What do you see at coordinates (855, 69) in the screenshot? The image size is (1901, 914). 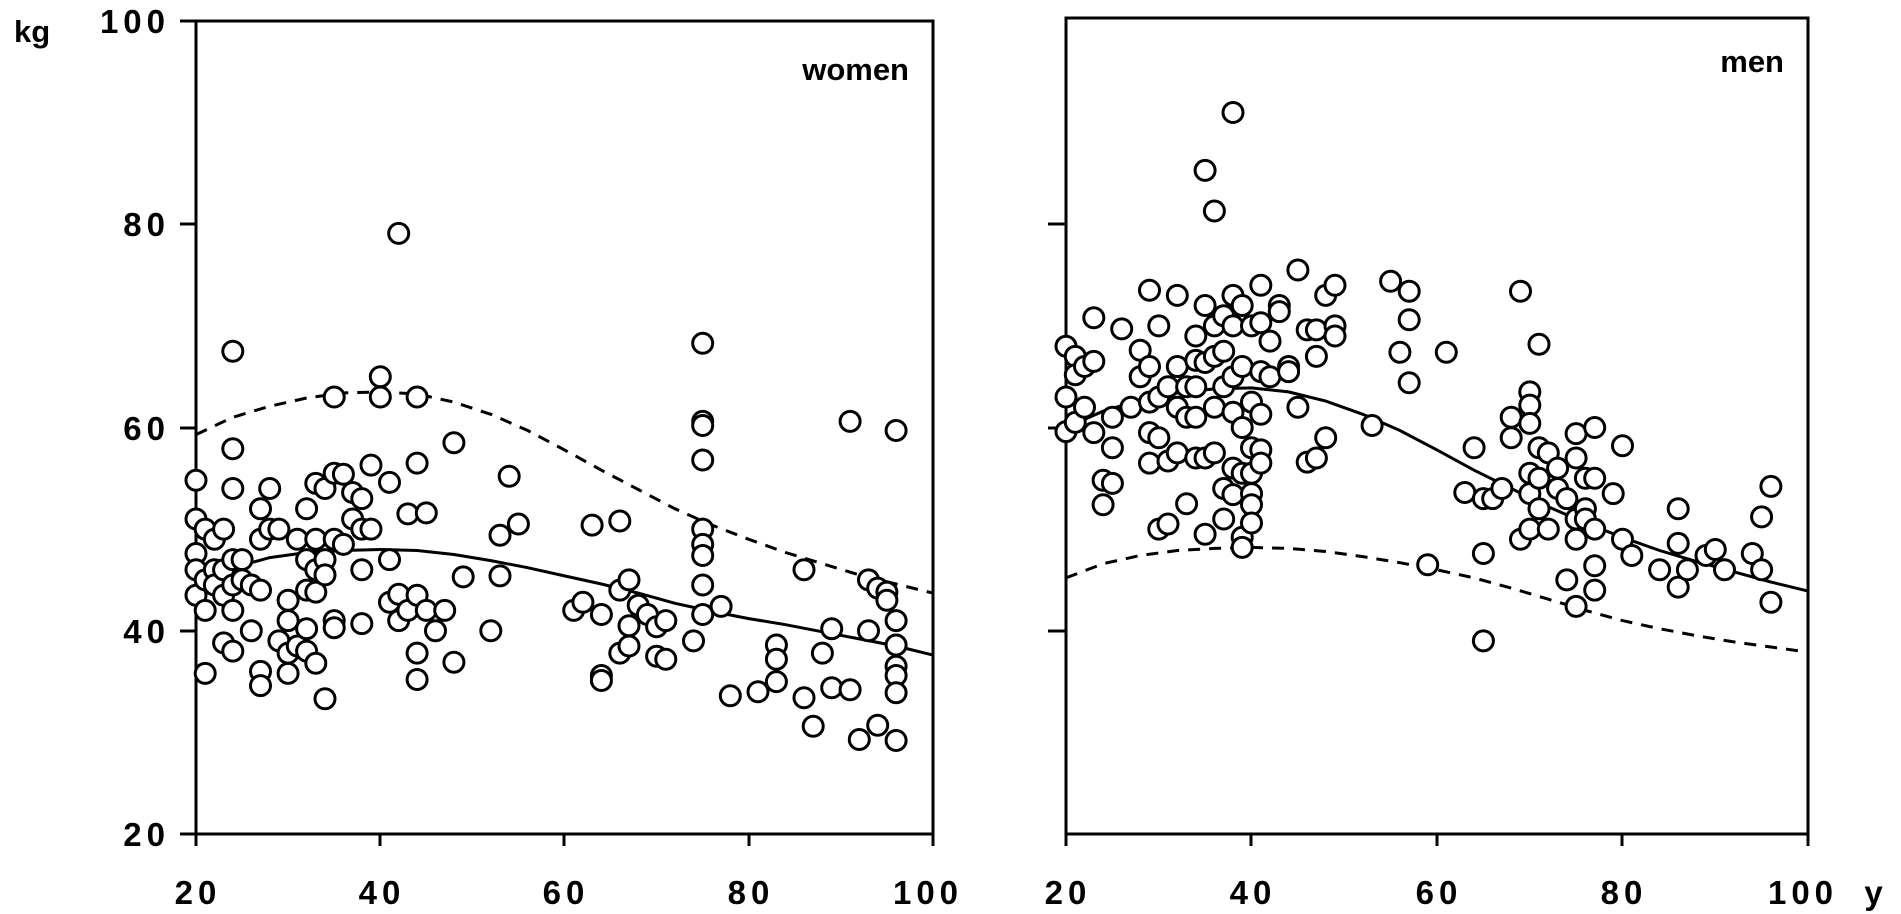 I see `panel-title-women: women` at bounding box center [855, 69].